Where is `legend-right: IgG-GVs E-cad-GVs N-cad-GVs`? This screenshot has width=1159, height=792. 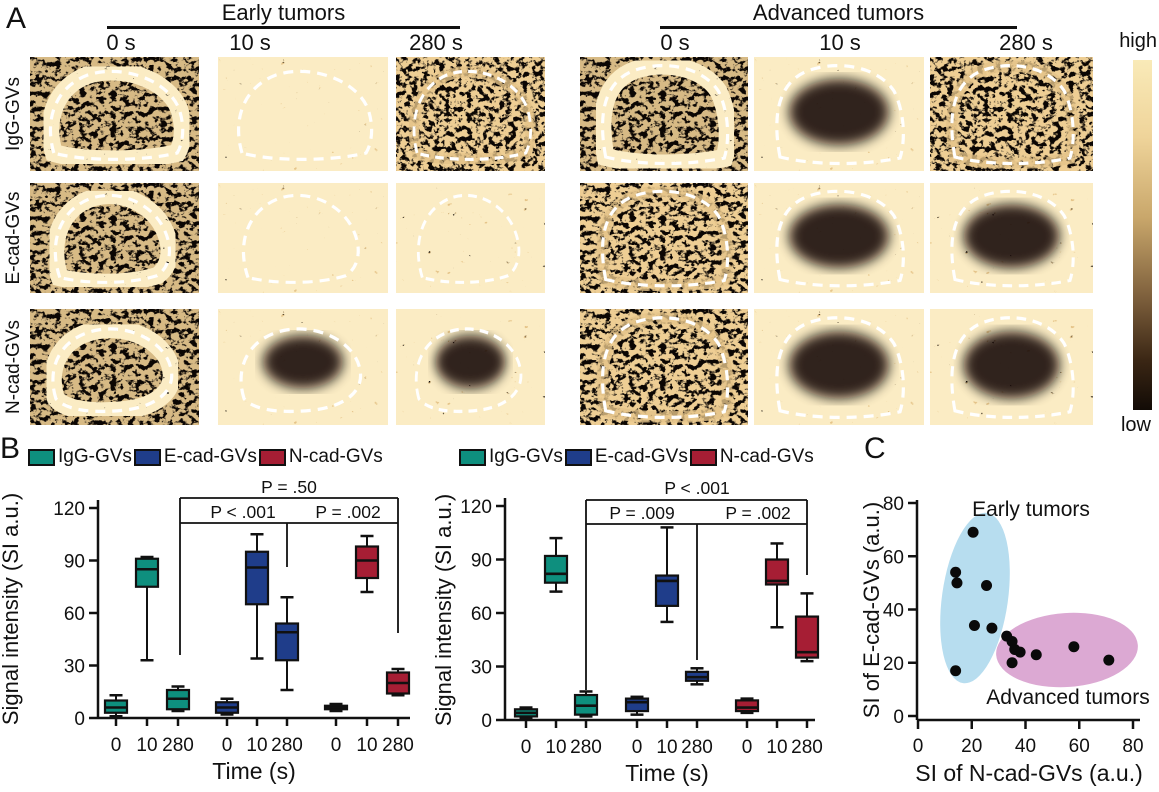
legend-right: IgG-GVs E-cad-GVs N-cad-GVs is located at coordinates (636, 457).